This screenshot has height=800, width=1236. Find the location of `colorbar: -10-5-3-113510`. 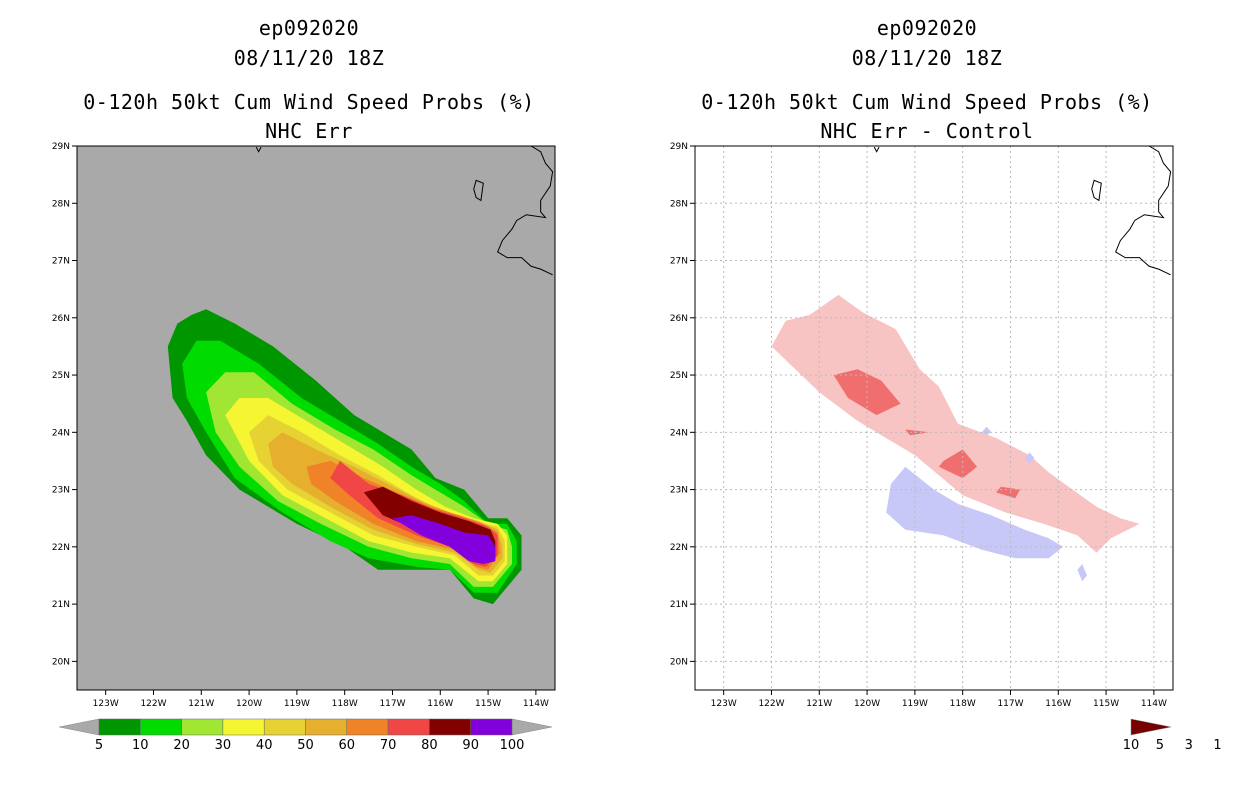

colorbar: -10-5-3-113510 is located at coordinates (1172, 735).